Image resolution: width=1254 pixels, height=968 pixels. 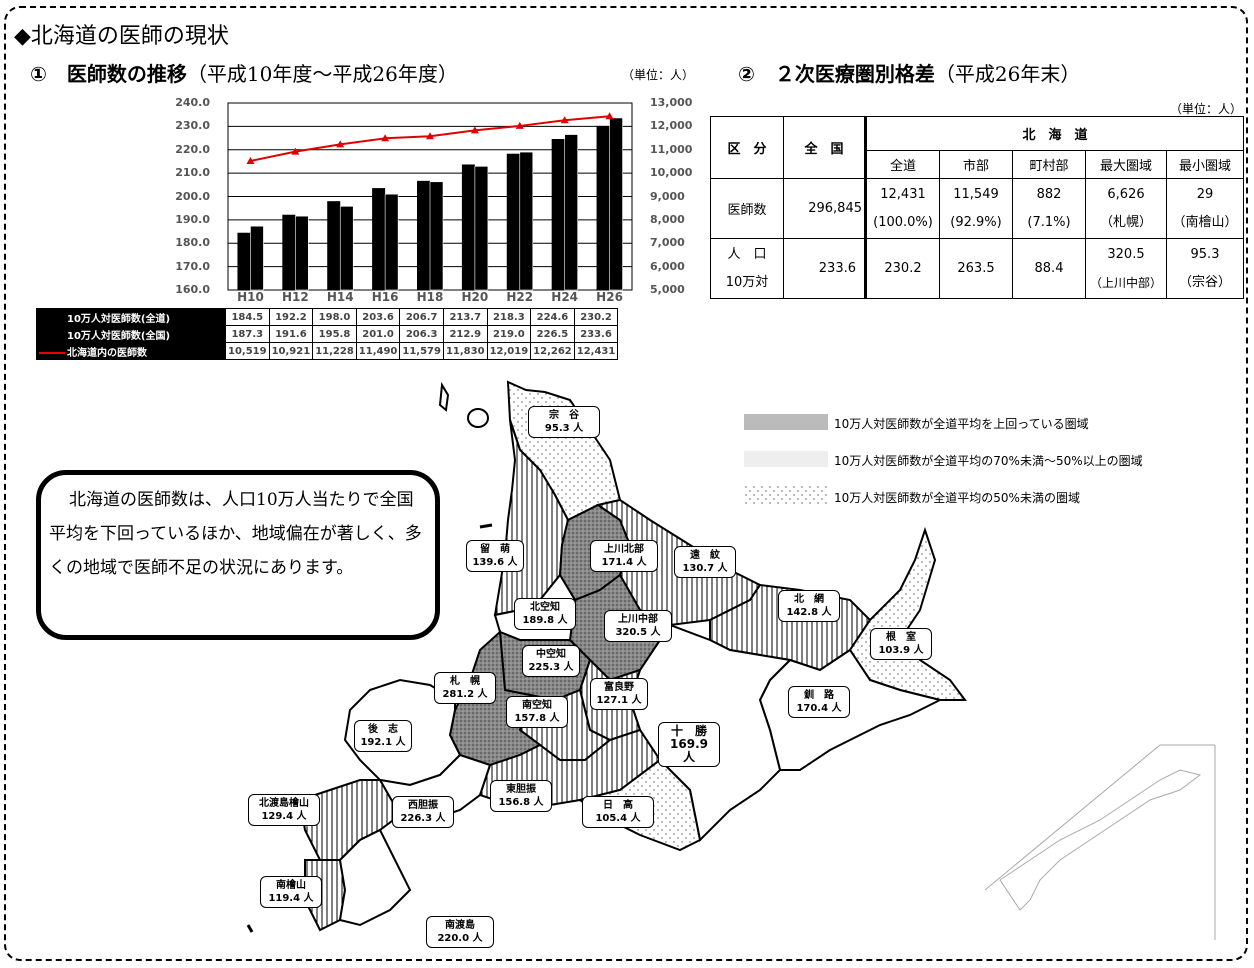 What do you see at coordinates (250, 928) in the screenshot?
I see `okushiri-island` at bounding box center [250, 928].